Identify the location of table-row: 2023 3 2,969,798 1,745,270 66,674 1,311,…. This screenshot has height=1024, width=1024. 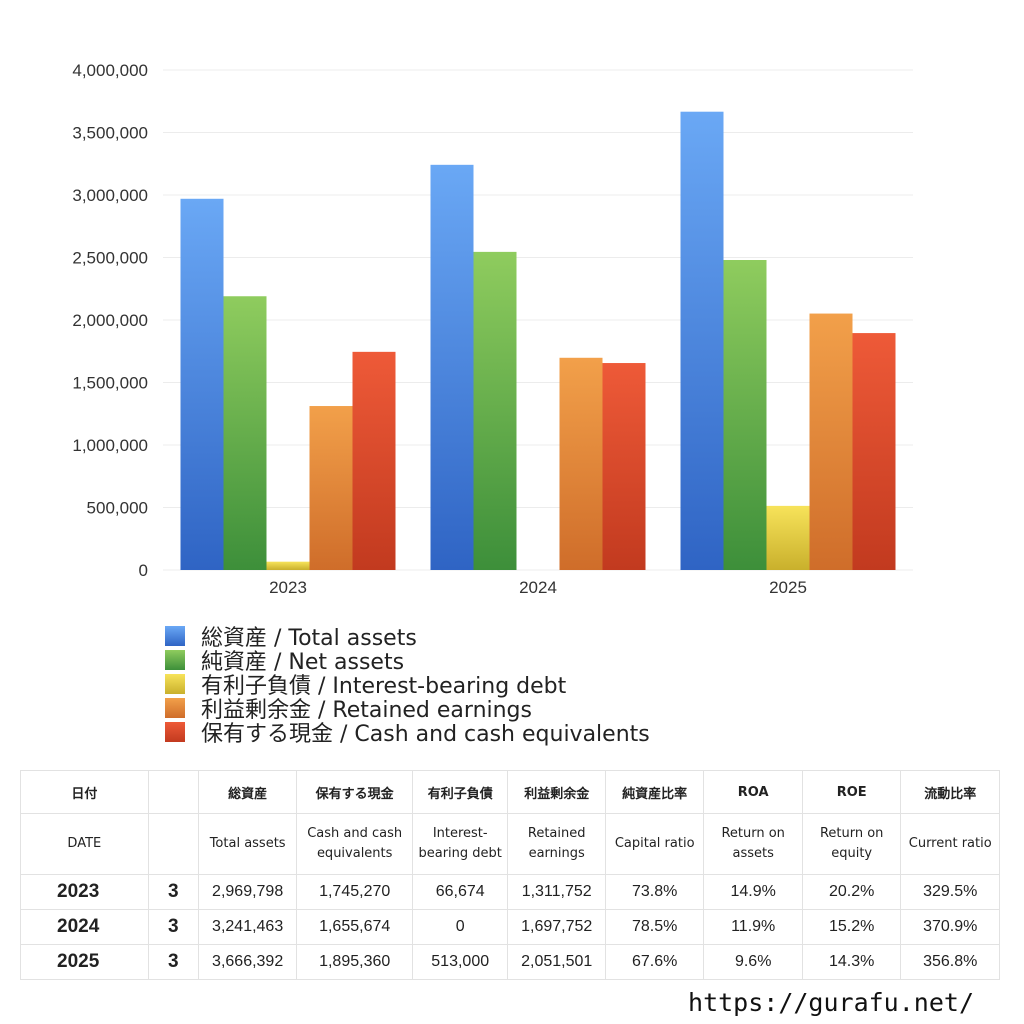
(510, 892).